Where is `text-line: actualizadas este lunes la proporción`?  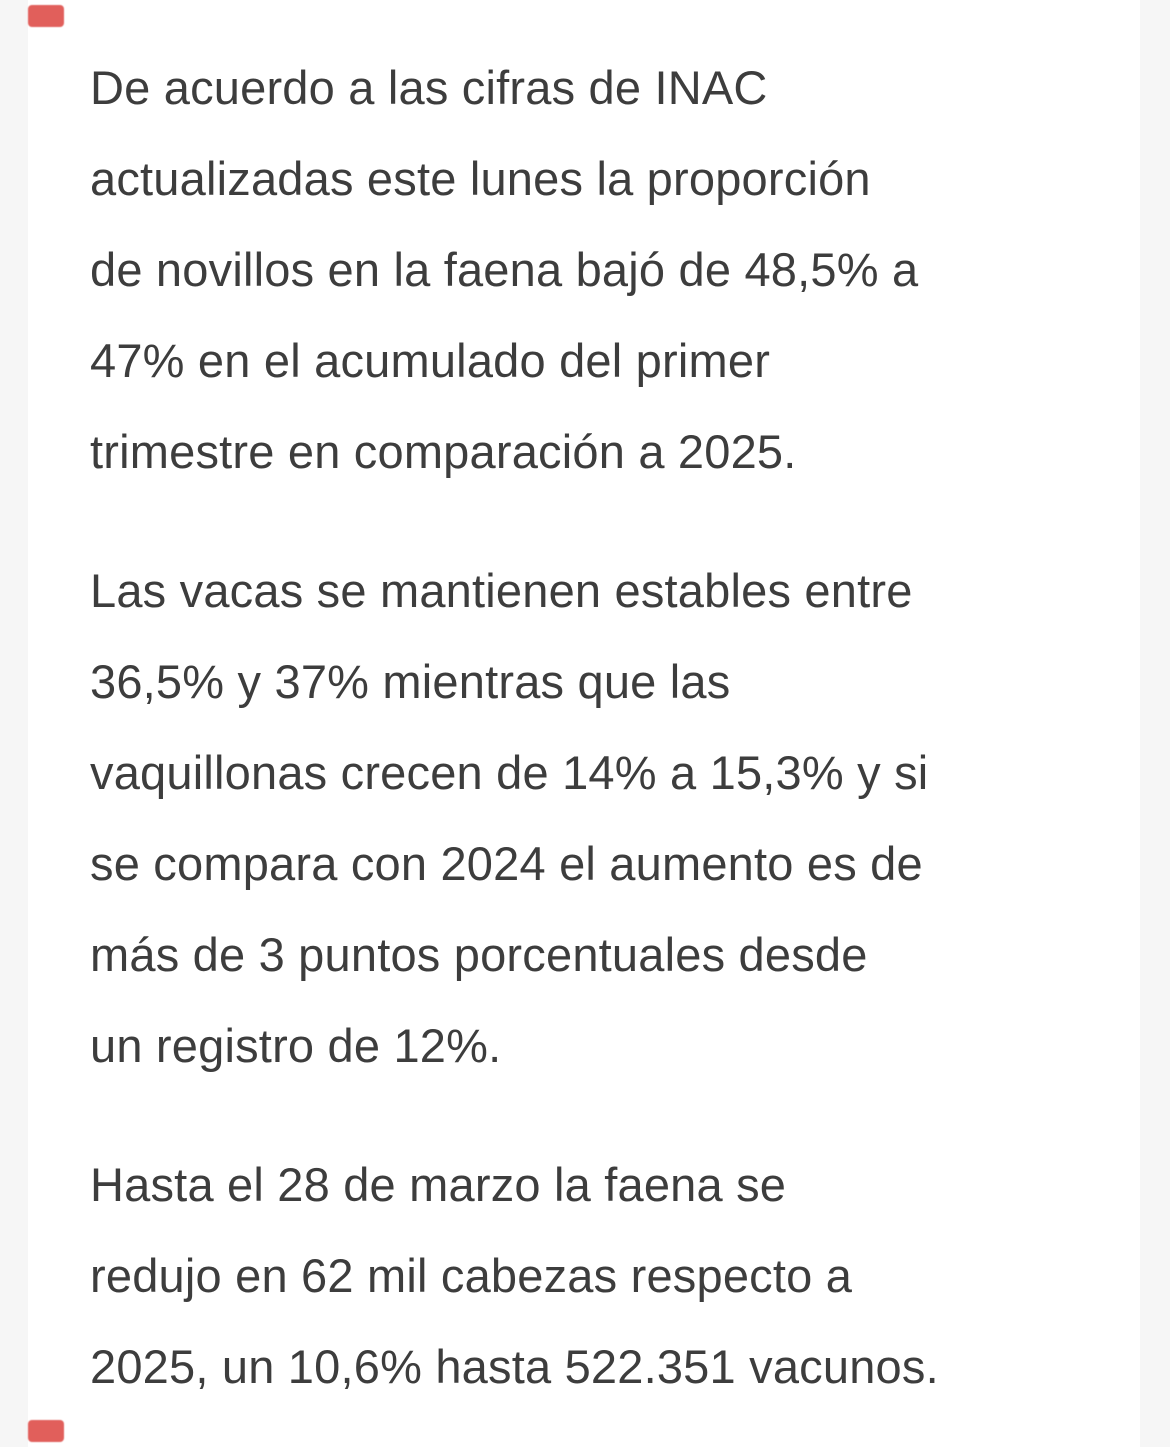
text-line: actualizadas este lunes la proporción is located at coordinates (480, 178).